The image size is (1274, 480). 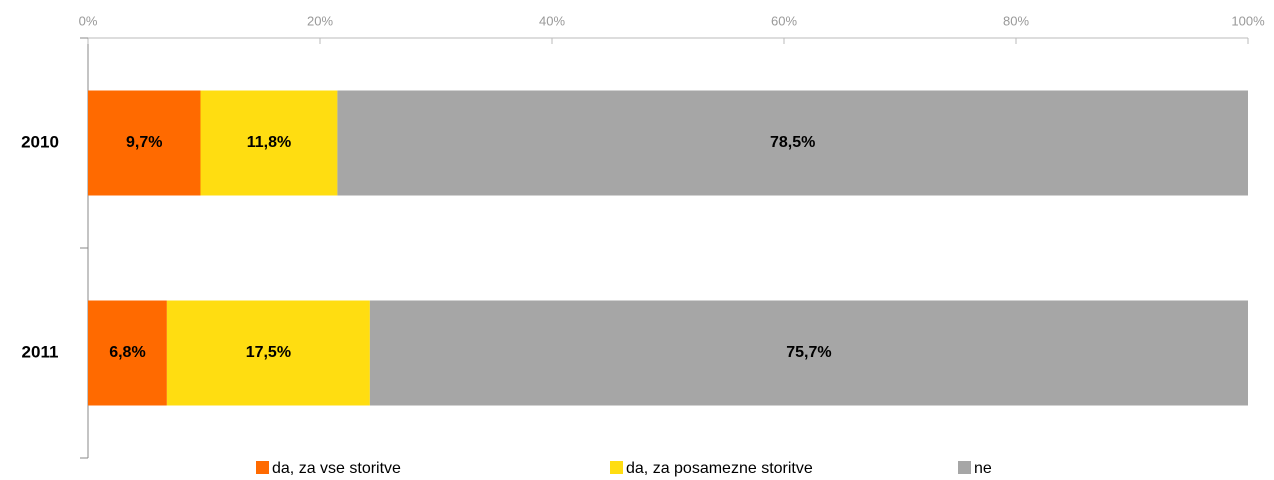 I want to click on data-label: 75,7%, so click(x=808, y=352).